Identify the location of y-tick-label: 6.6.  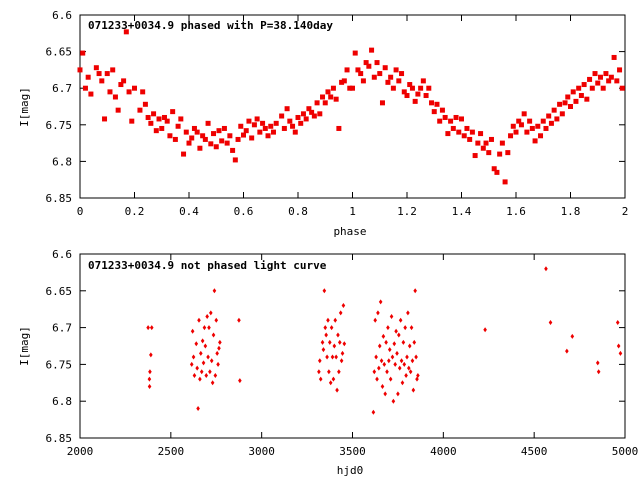
(62, 15).